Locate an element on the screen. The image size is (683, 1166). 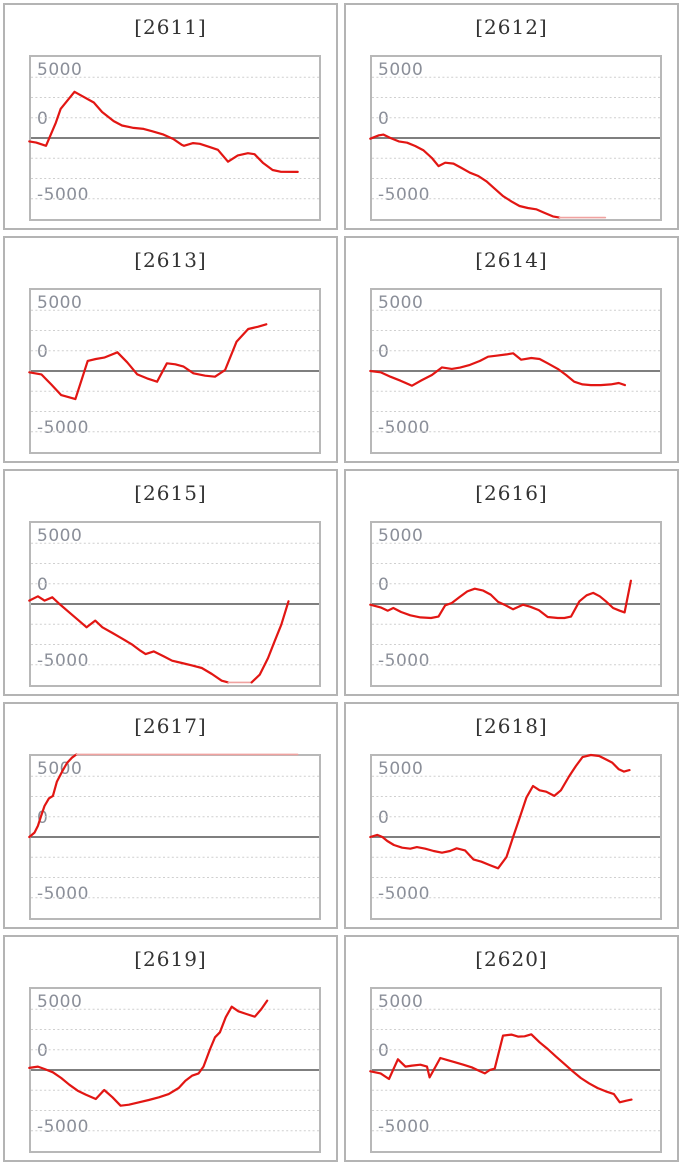
chart-tile: [2620] 5000 0 -5000 is located at coordinates (511, 1048).